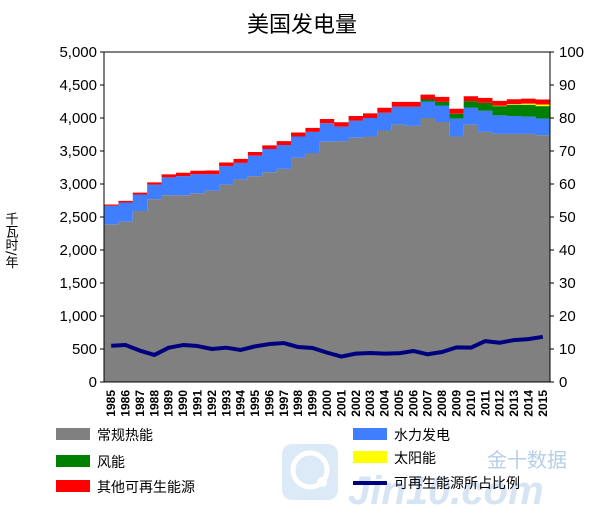 Image resolution: width=600 pixels, height=508 pixels. I want to click on legend-item: 风能, so click(90, 463).